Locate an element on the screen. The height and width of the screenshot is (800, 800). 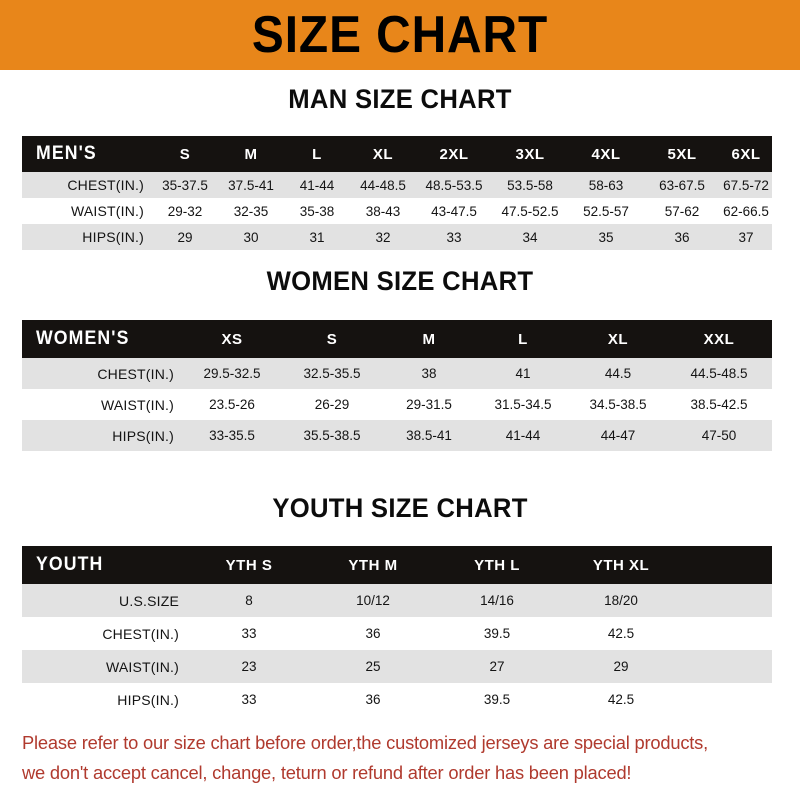
table-cell: 58-63 is located at coordinates (606, 185).